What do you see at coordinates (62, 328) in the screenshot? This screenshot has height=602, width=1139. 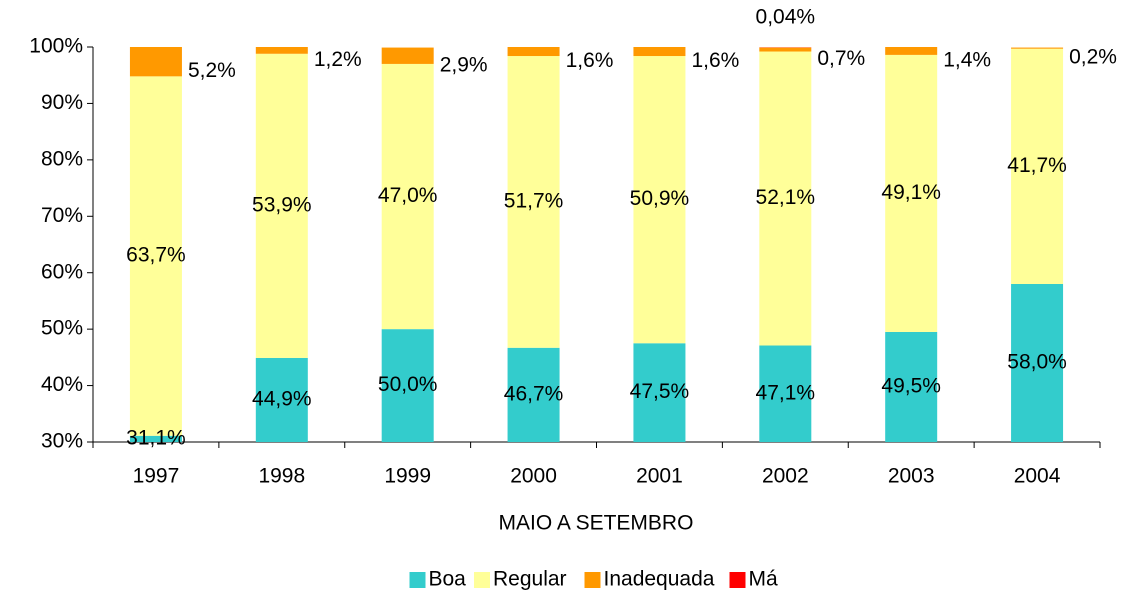 I see `y-tick-label: 50%` at bounding box center [62, 328].